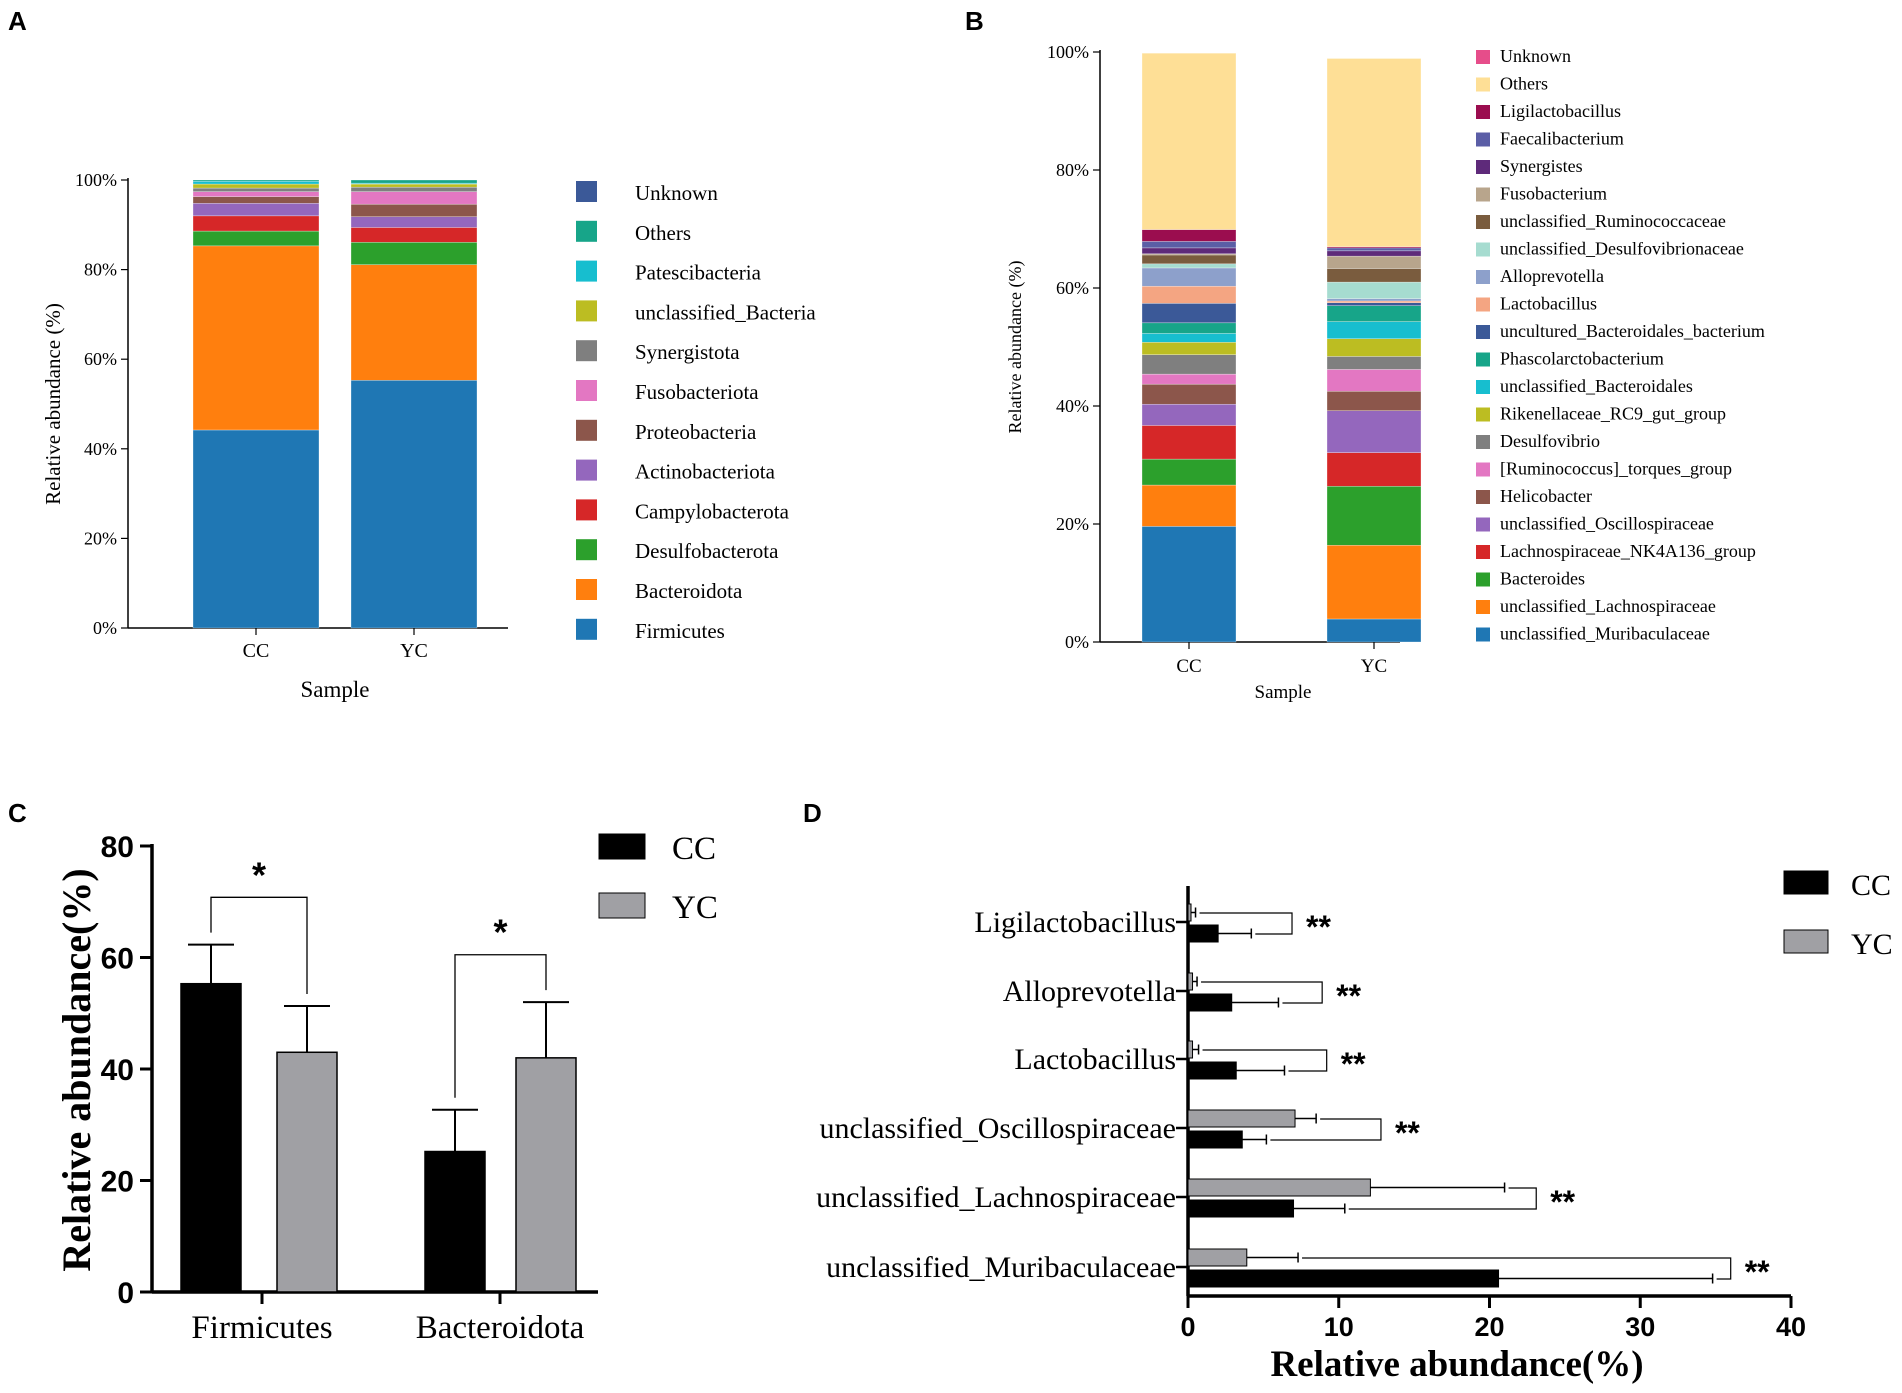 The image size is (1902, 1393). What do you see at coordinates (256, 194) in the screenshot?
I see `bar-segment-cc-fusobacteriota` at bounding box center [256, 194].